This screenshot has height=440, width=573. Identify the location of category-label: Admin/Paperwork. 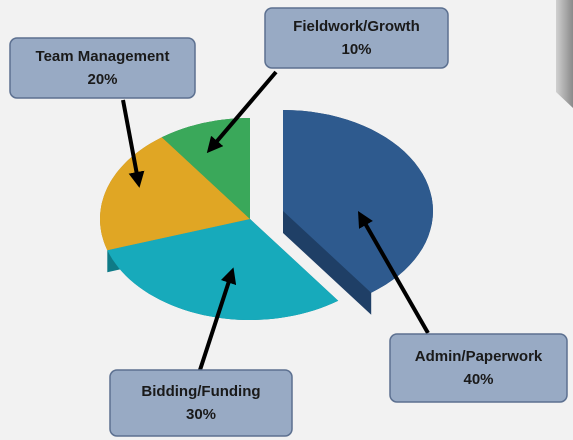
(479, 356).